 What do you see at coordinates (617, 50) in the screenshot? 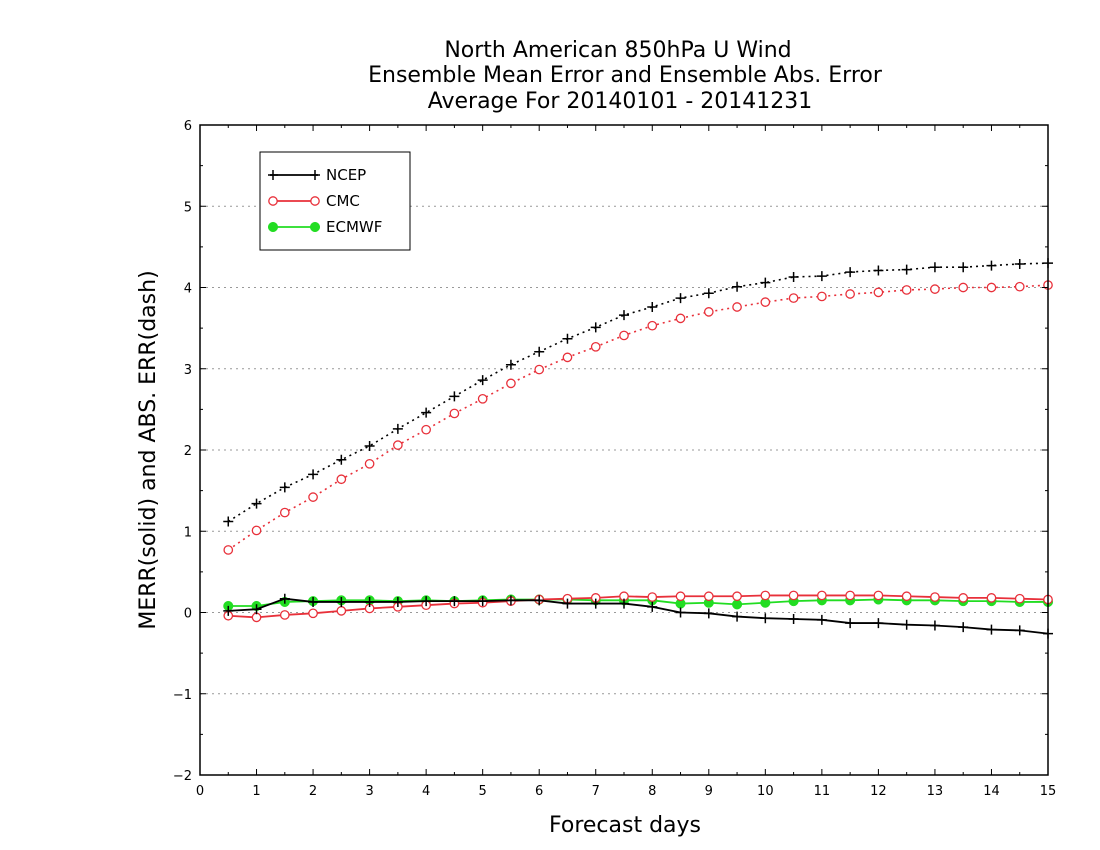
I see `chart-title-line-1: North American 850hPa U Wind` at bounding box center [617, 50].